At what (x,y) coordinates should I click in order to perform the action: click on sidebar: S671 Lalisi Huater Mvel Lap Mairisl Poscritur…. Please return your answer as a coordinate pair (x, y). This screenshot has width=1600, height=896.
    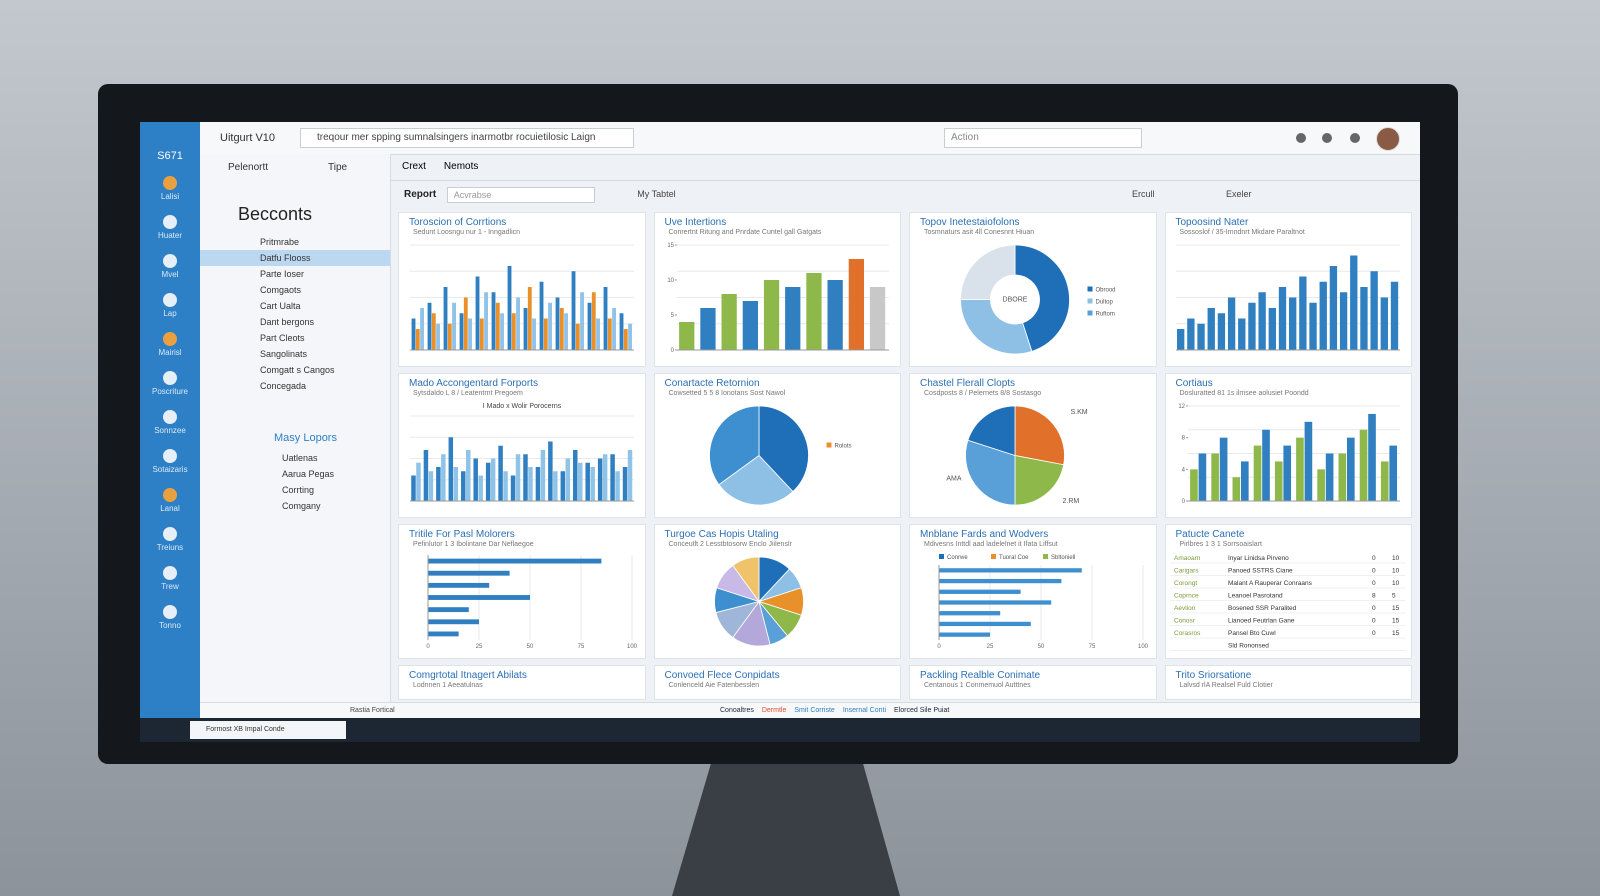
    Looking at the image, I should click on (170, 420).